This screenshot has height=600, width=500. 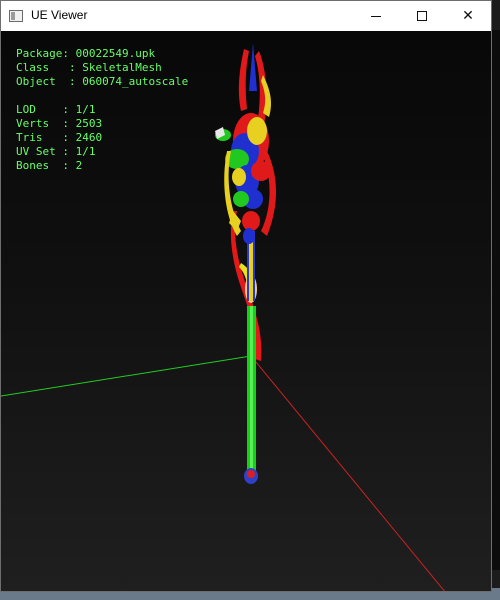 What do you see at coordinates (79, 165) in the screenshot?
I see `bones-value: 2` at bounding box center [79, 165].